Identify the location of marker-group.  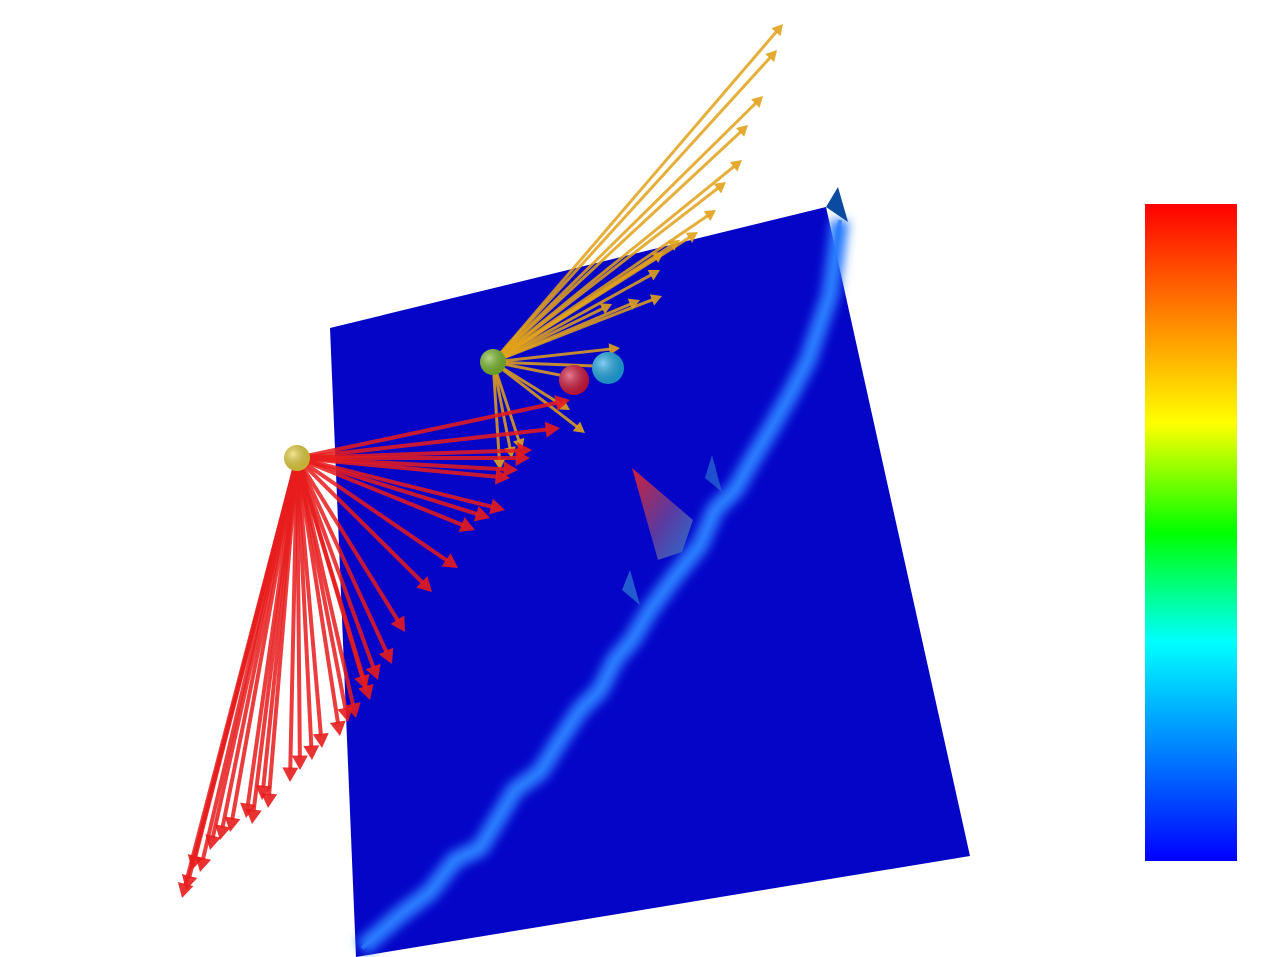
(454, 410).